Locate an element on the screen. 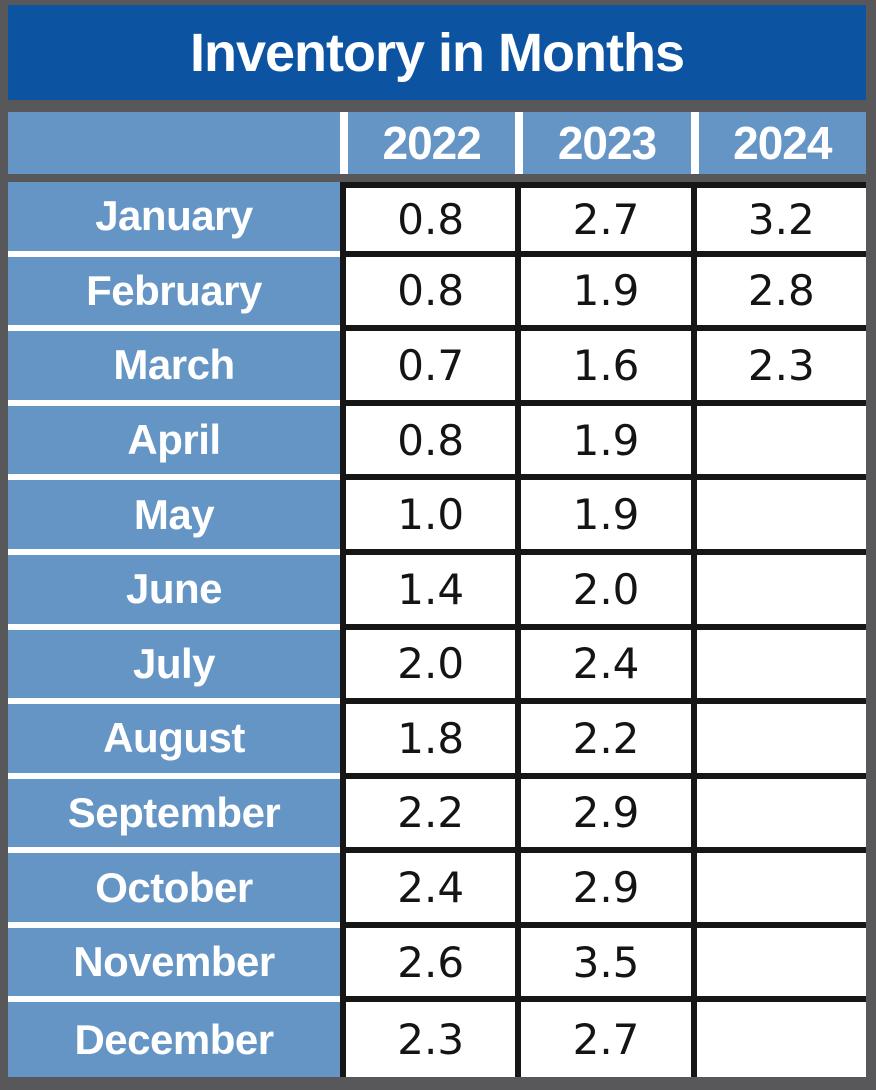  month-cell: November is located at coordinates (174, 965).